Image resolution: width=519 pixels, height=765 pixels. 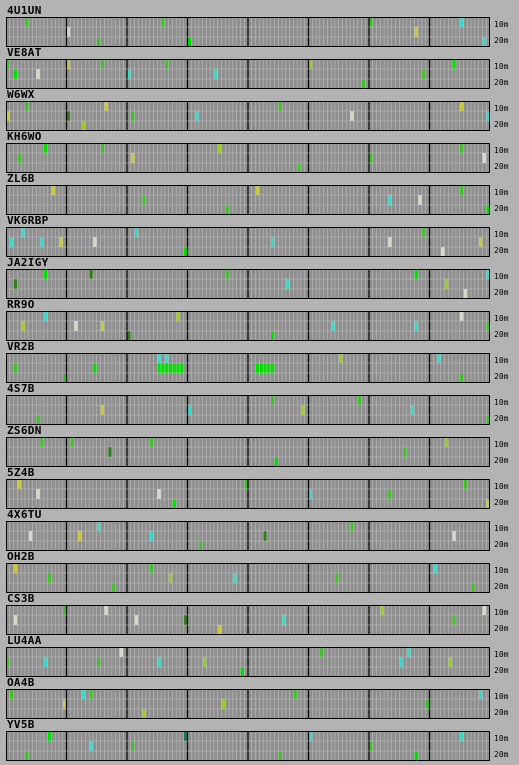 What do you see at coordinates (259, 446) in the screenshot?
I see `station-row: ZS6DN 10m 20m` at bounding box center [259, 446].